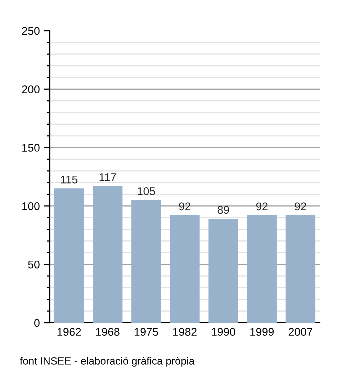  Describe the element at coordinates (108, 178) in the screenshot. I see `data-label: 117` at that location.